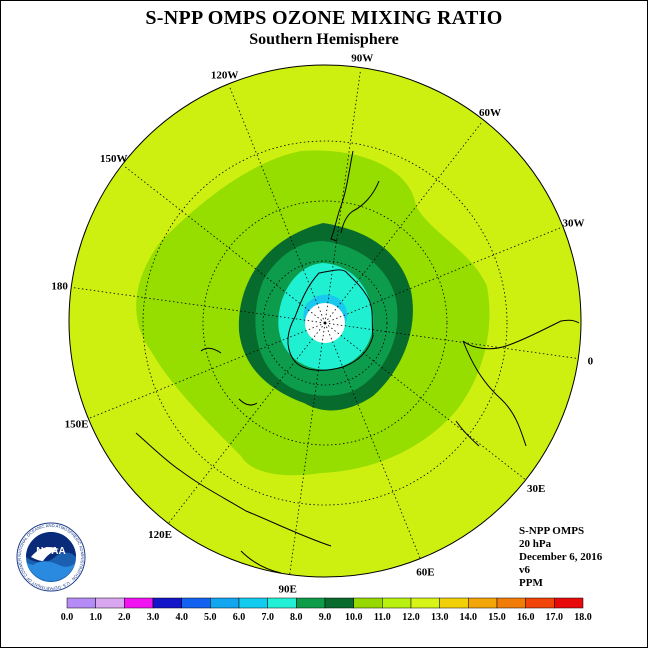 This screenshot has height=648, width=648. Describe the element at coordinates (77, 424) in the screenshot. I see `longitude-label: 150E` at that location.